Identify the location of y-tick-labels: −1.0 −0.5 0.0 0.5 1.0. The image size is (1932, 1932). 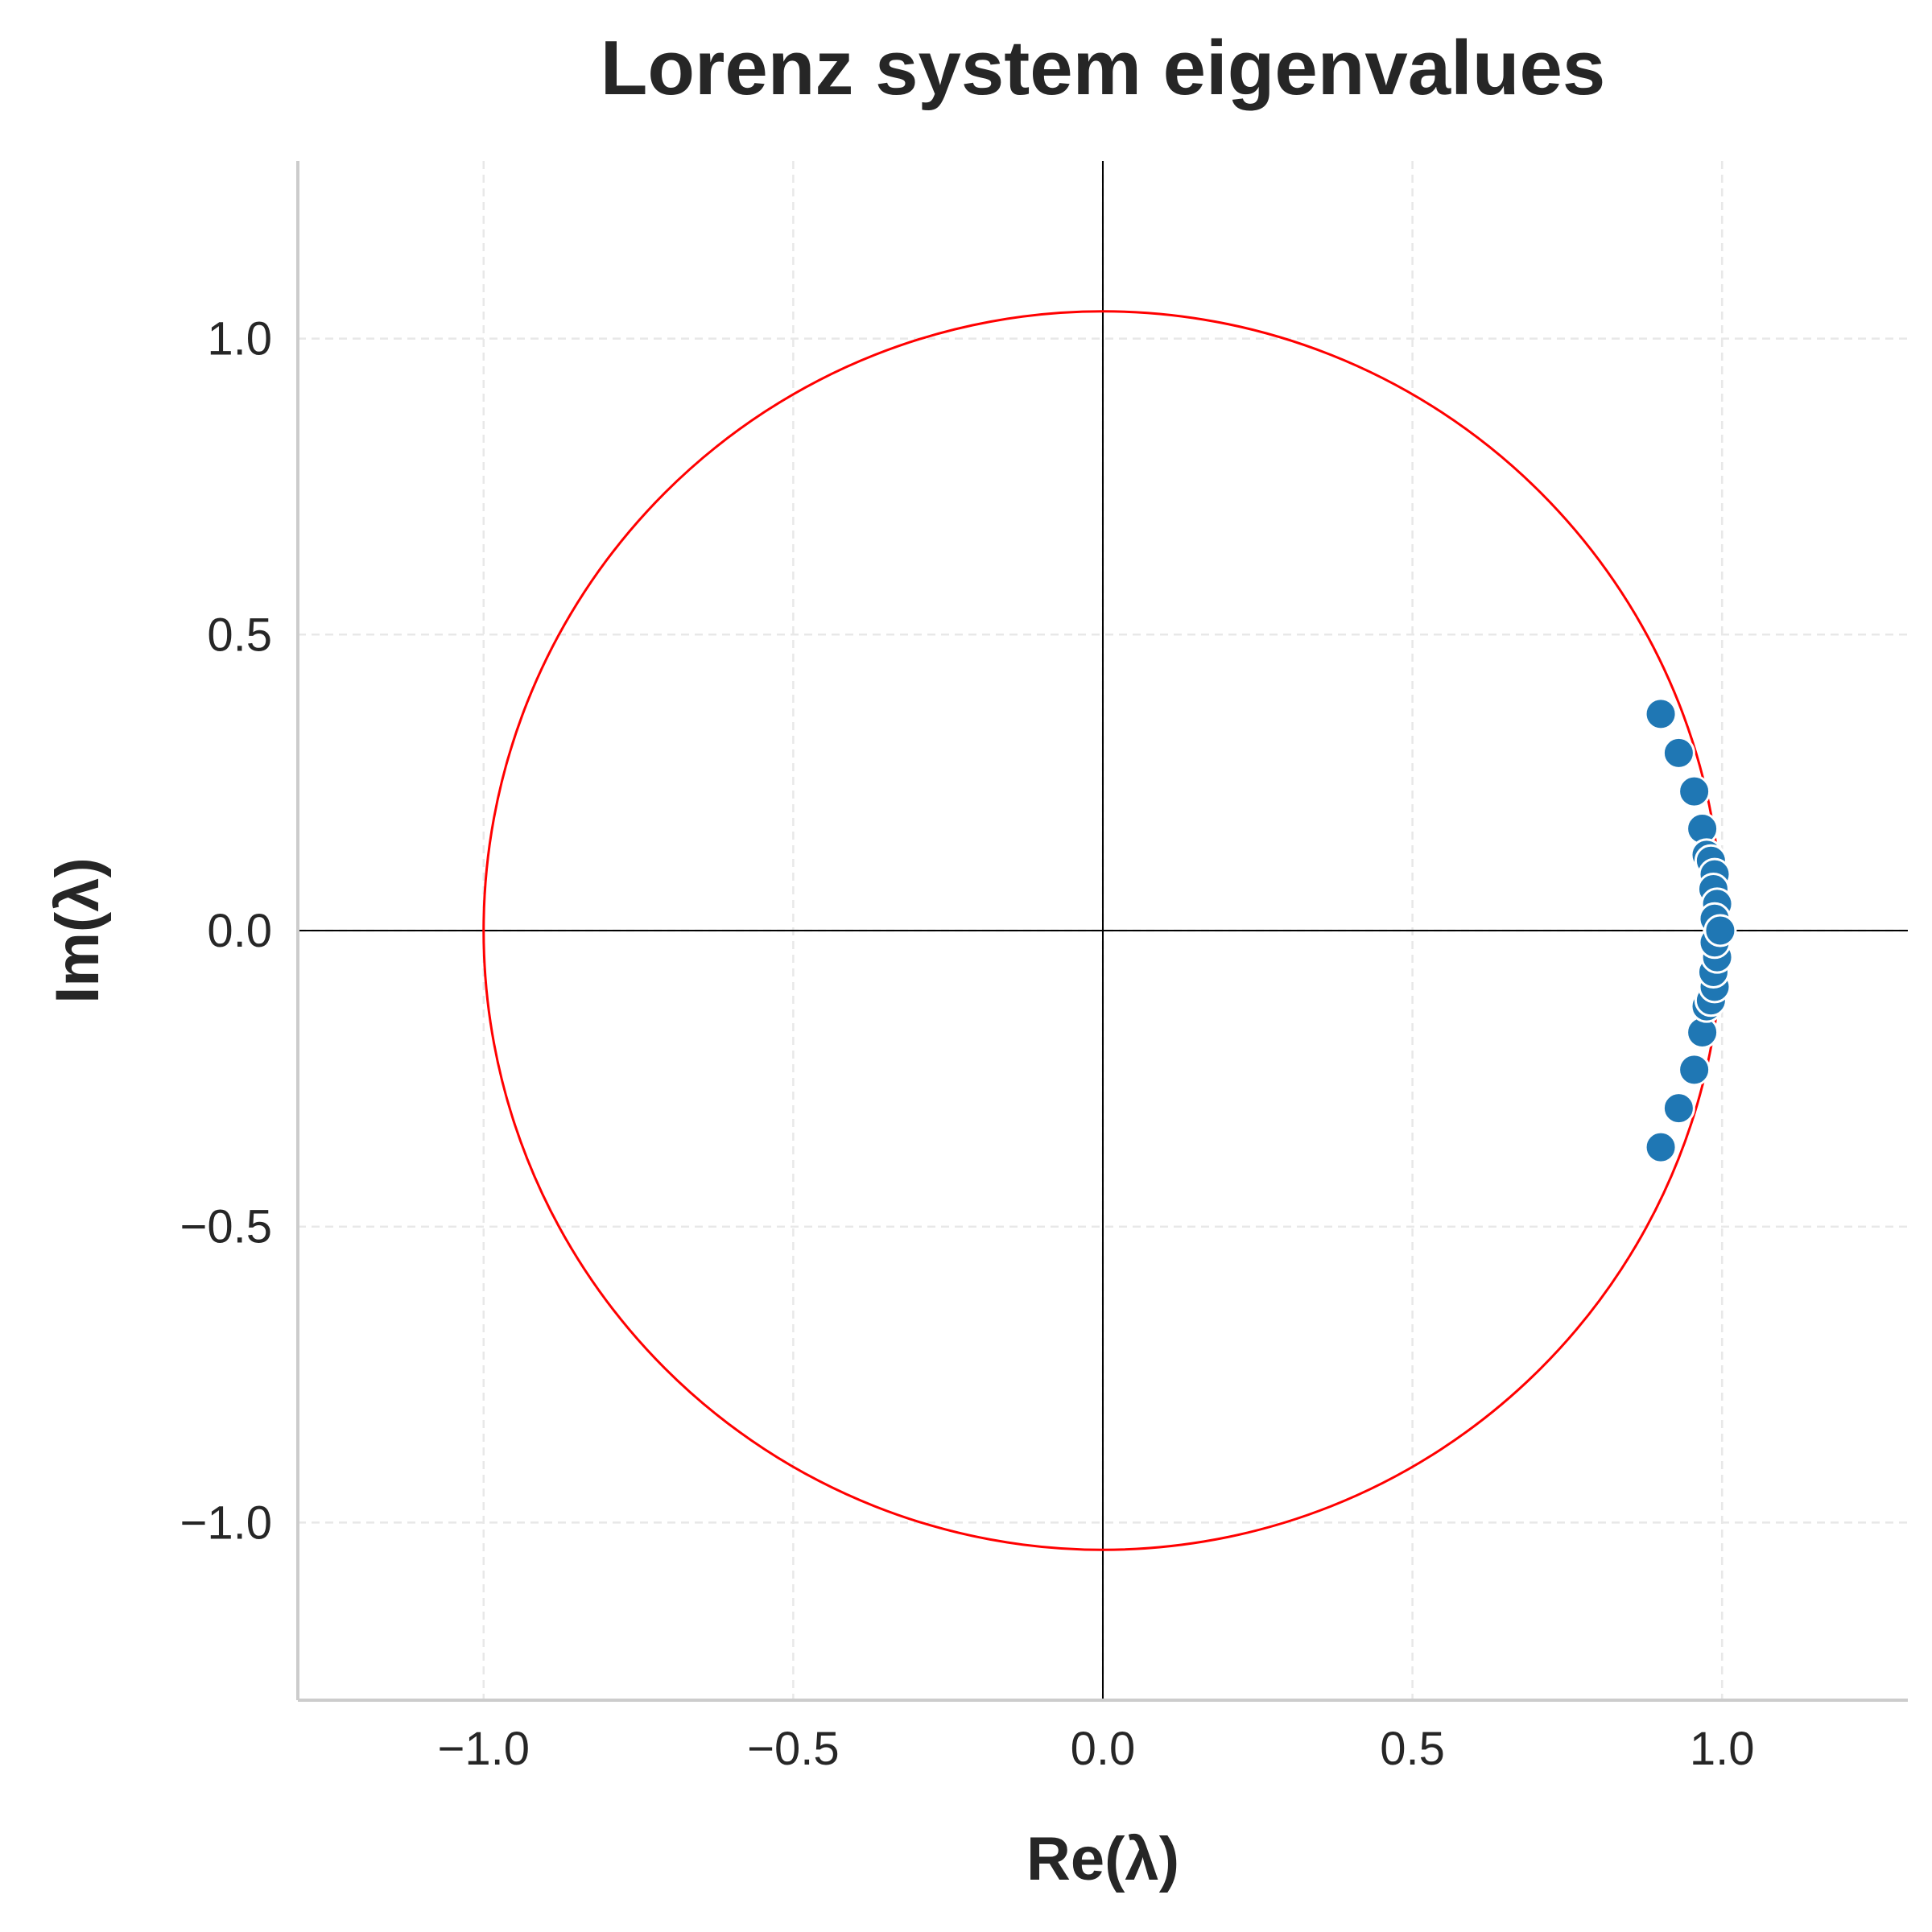
(226, 931).